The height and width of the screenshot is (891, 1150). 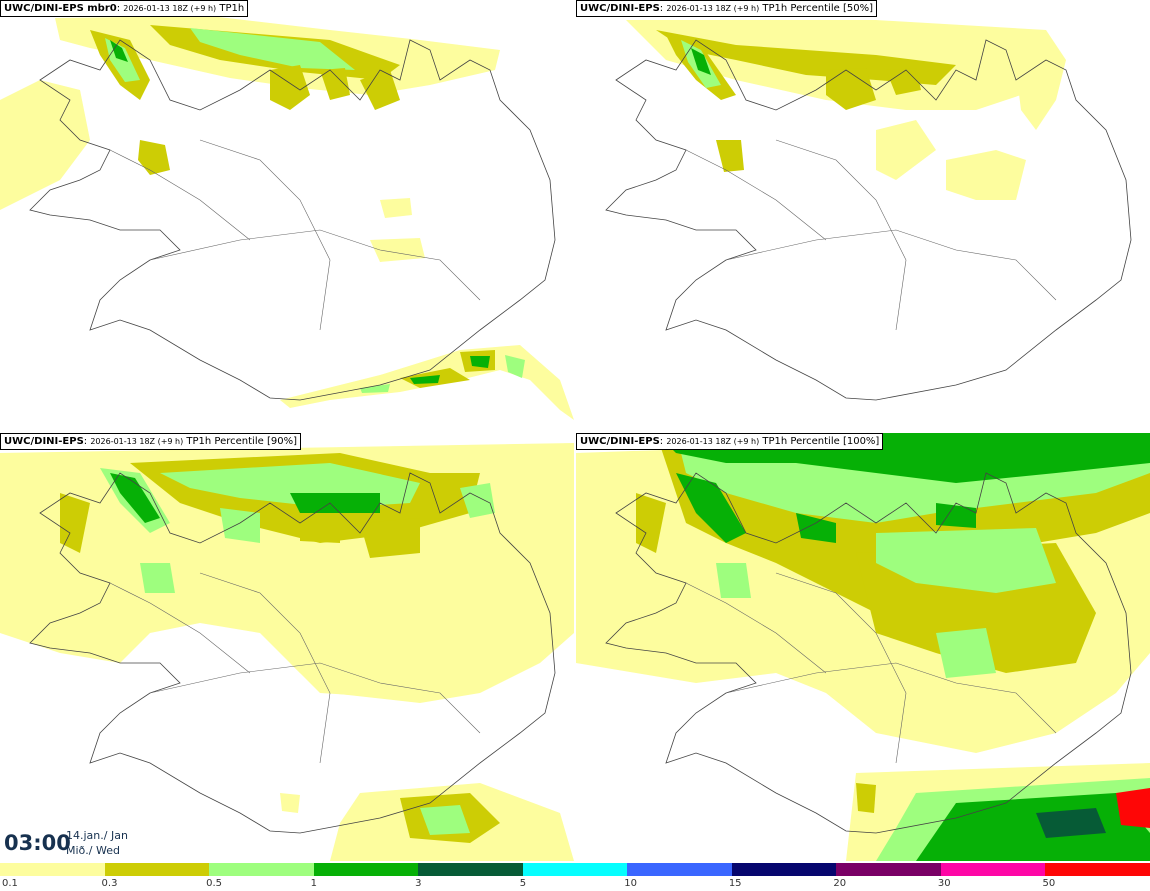 What do you see at coordinates (944, 883) in the screenshot?
I see `legend-label: 30` at bounding box center [944, 883].